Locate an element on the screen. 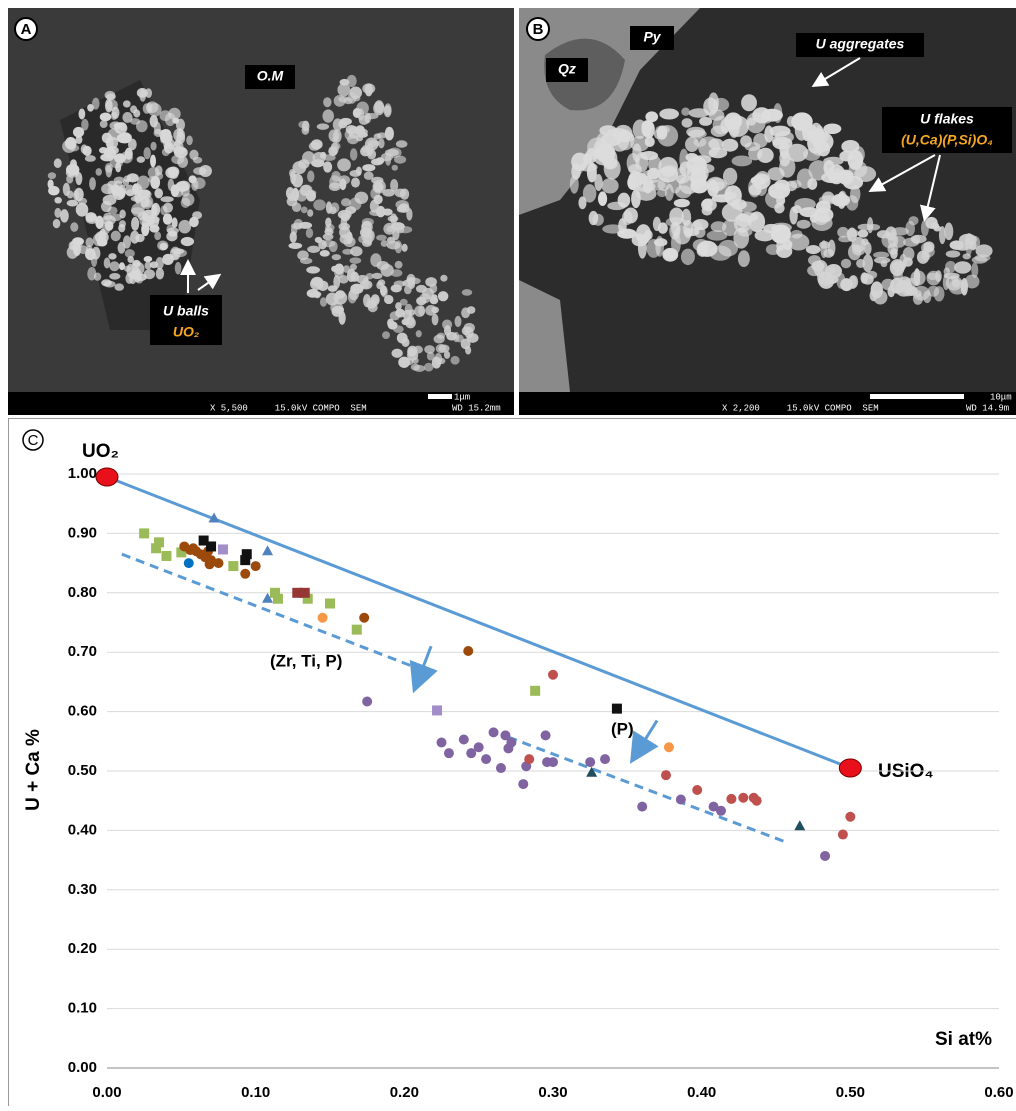  y-tick-label: 0.80 is located at coordinates (82, 592).